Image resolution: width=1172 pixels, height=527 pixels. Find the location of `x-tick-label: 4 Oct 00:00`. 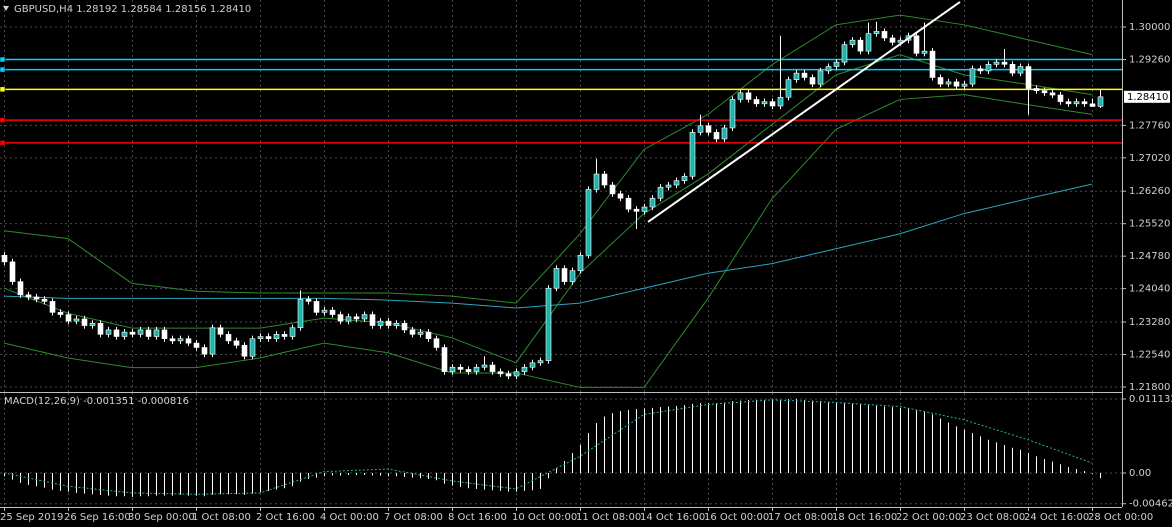

x-tick-label: 4 Oct 00:00 is located at coordinates (349, 517).